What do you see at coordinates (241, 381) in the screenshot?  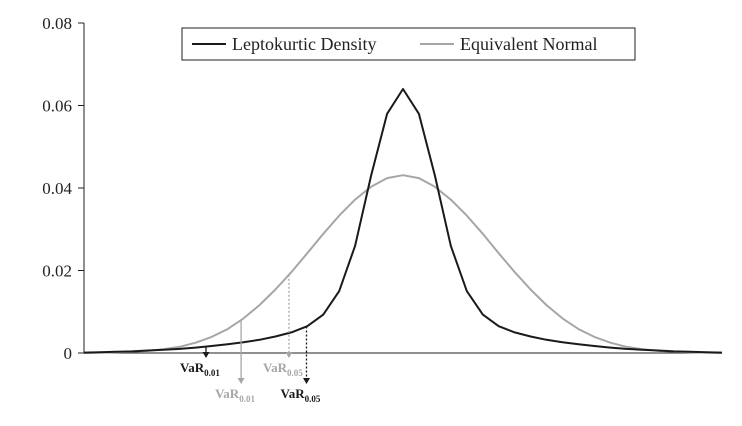 I see `var-normal-001-arrowhead` at bounding box center [241, 381].